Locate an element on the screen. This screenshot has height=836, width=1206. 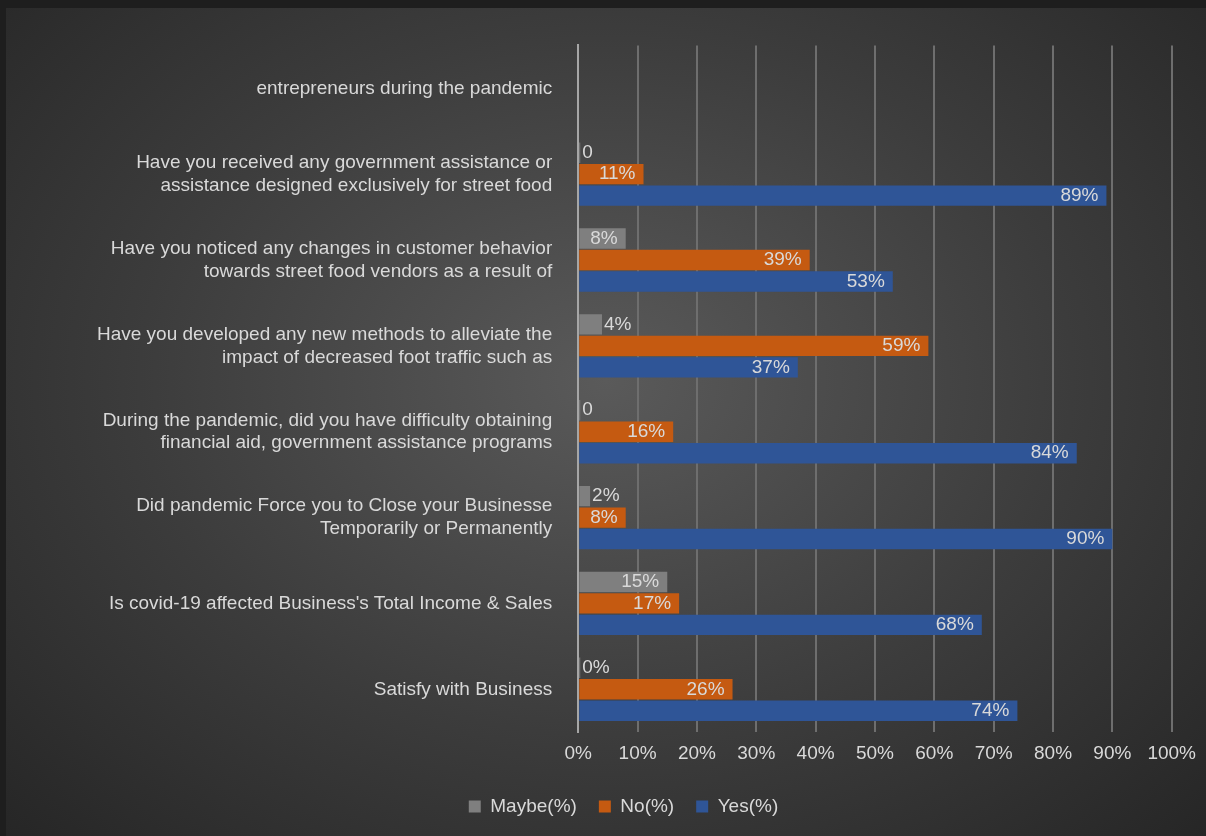
data-label: 59% is located at coordinates (901, 345).